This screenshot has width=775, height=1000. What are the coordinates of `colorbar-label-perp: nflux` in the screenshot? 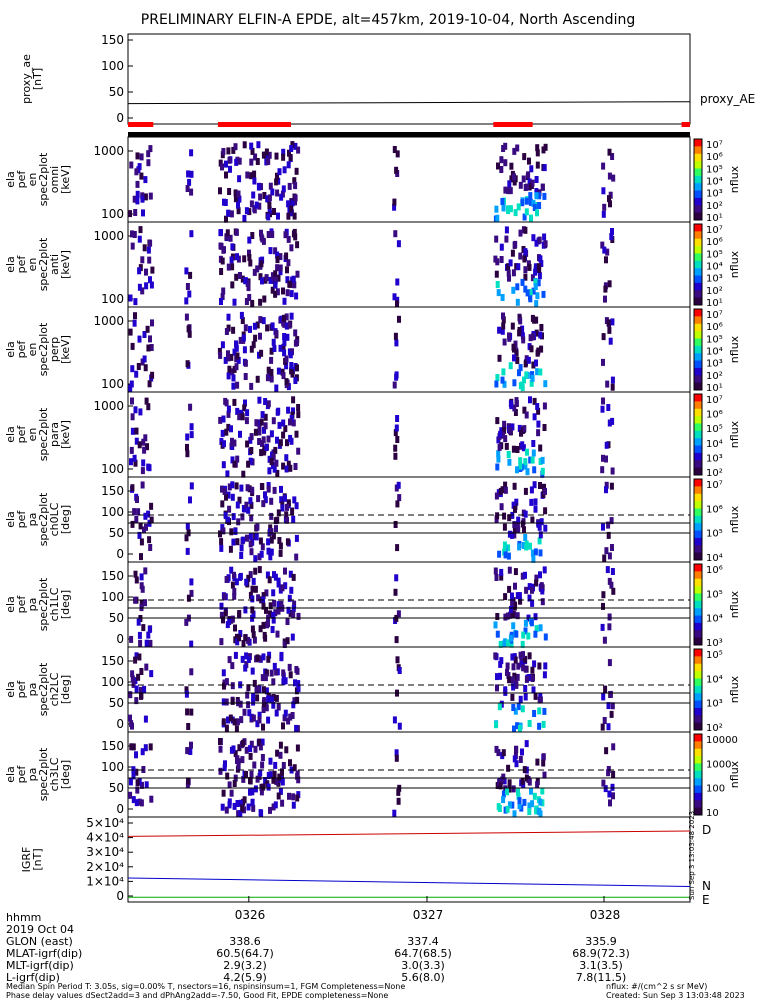 It's located at (734, 349).